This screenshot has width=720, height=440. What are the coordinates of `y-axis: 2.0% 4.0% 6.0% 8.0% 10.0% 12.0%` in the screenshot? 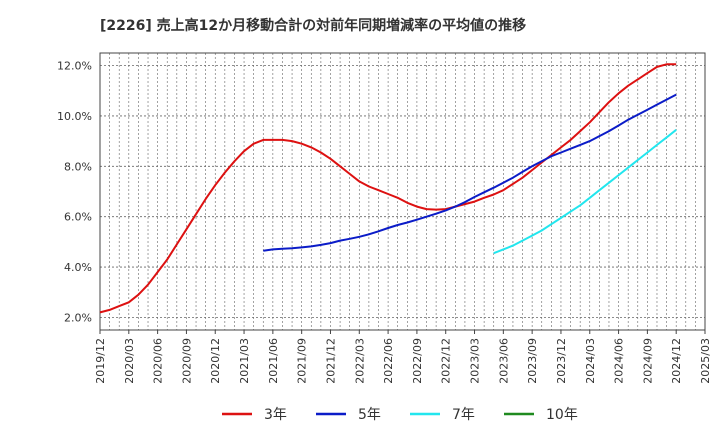 It's located at (74, 192).